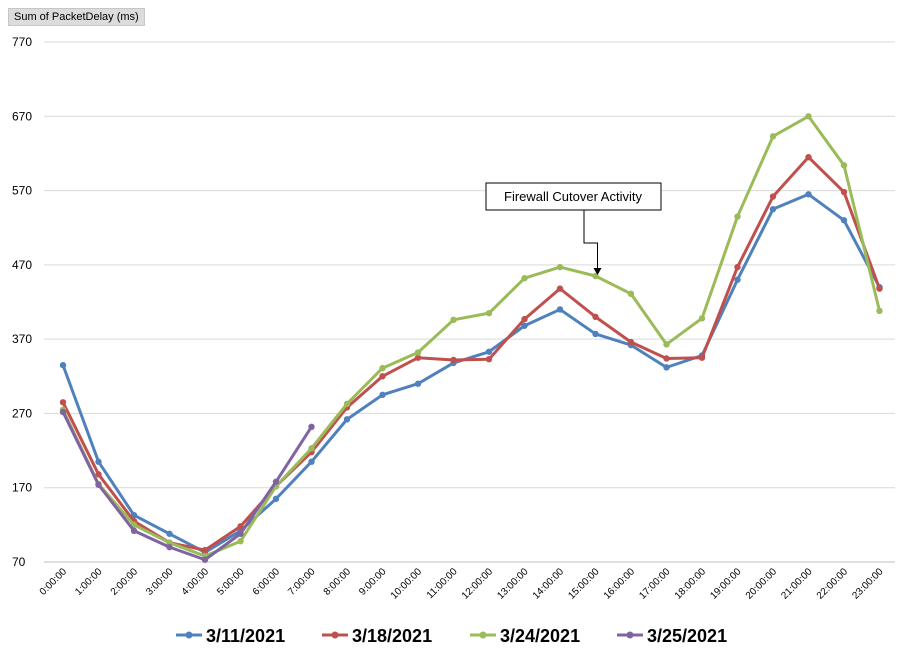 The width and height of the screenshot is (911, 662). I want to click on x-tick-label: 8:00:00, so click(338, 582).